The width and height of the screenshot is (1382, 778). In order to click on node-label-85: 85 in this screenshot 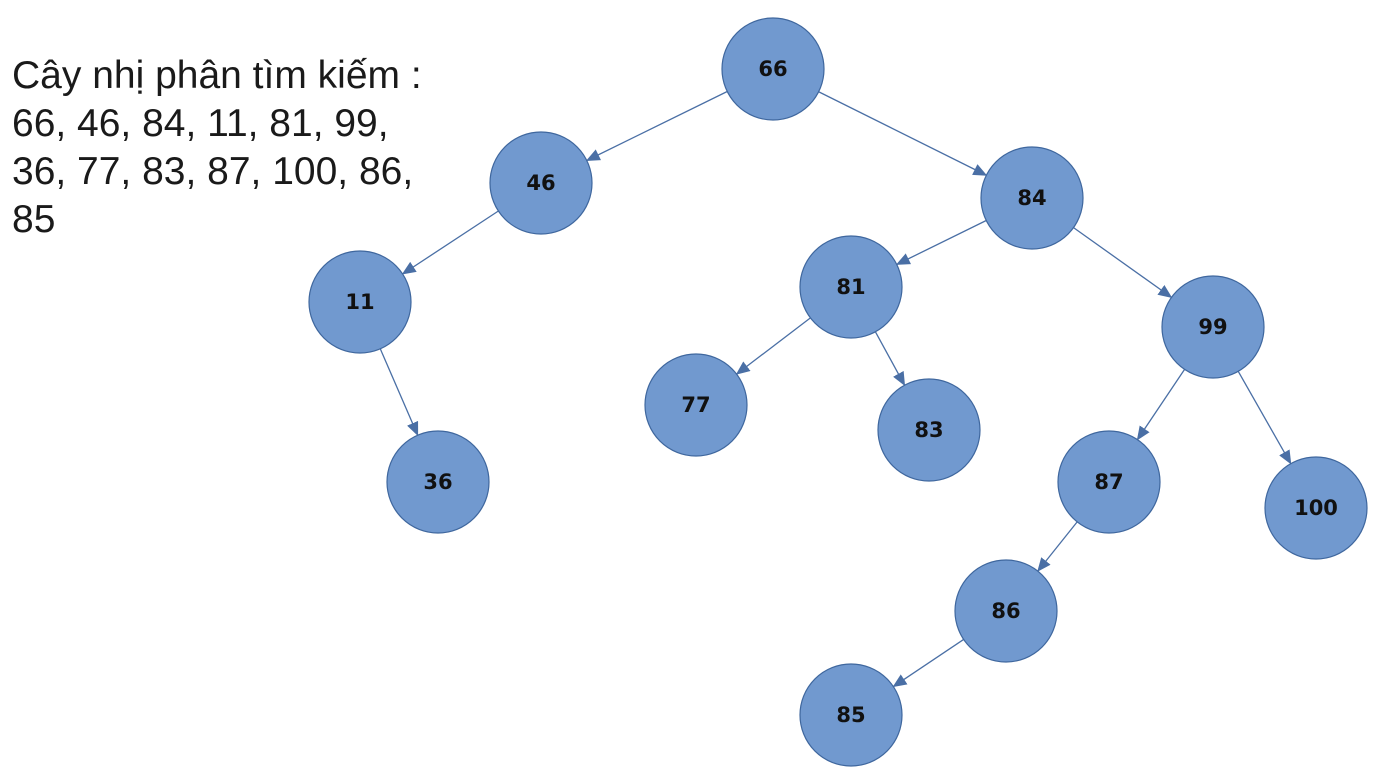, I will do `click(850, 715)`.